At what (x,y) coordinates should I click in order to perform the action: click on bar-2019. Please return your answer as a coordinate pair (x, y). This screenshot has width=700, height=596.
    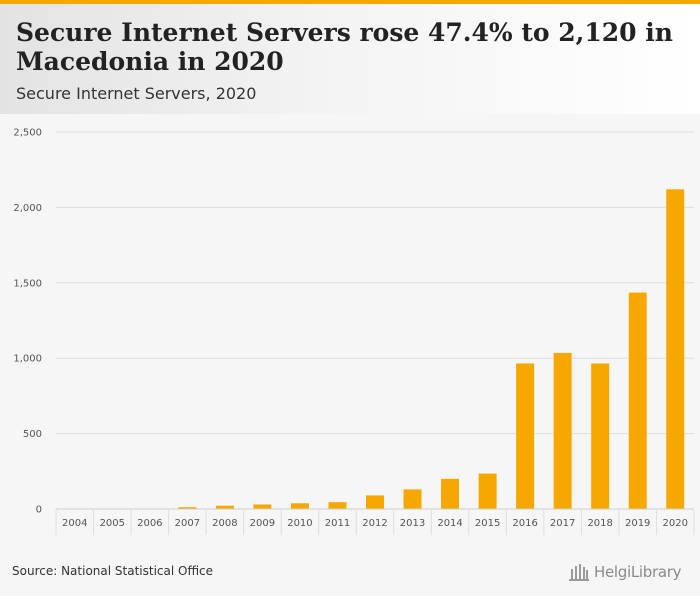
    Looking at the image, I should click on (637, 400).